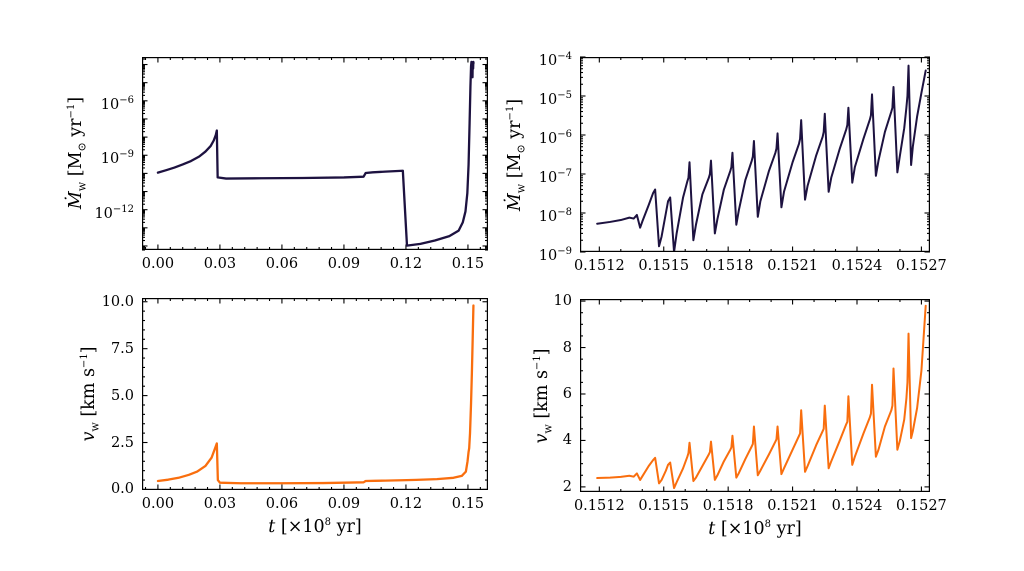 The width and height of the screenshot is (1024, 571). Describe the element at coordinates (77, 153) in the screenshot. I see `mdot-full-ylabel: Ṁw [M⊙ yr−1]` at that location.